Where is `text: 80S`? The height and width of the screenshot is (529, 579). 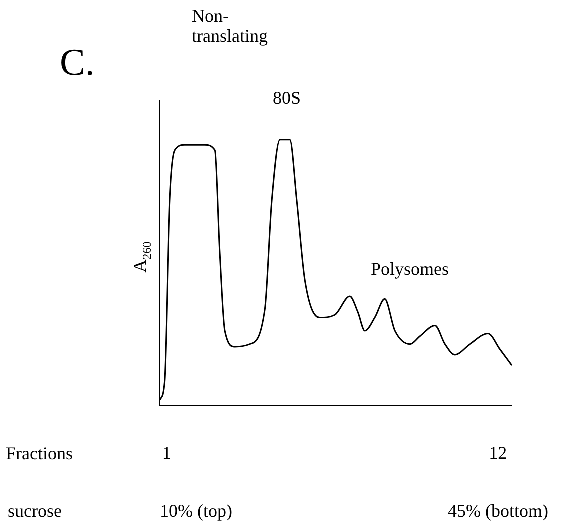 text: 80S is located at coordinates (287, 98).